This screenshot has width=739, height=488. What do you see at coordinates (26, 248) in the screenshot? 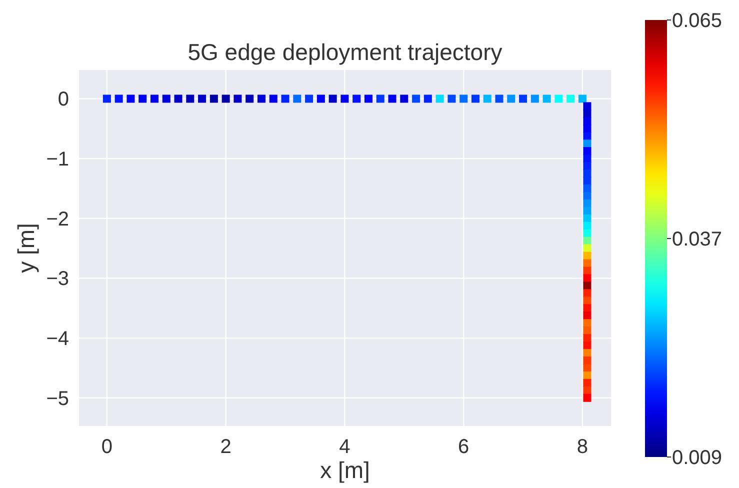
I see `y-axis-title: y [m]` at bounding box center [26, 248].